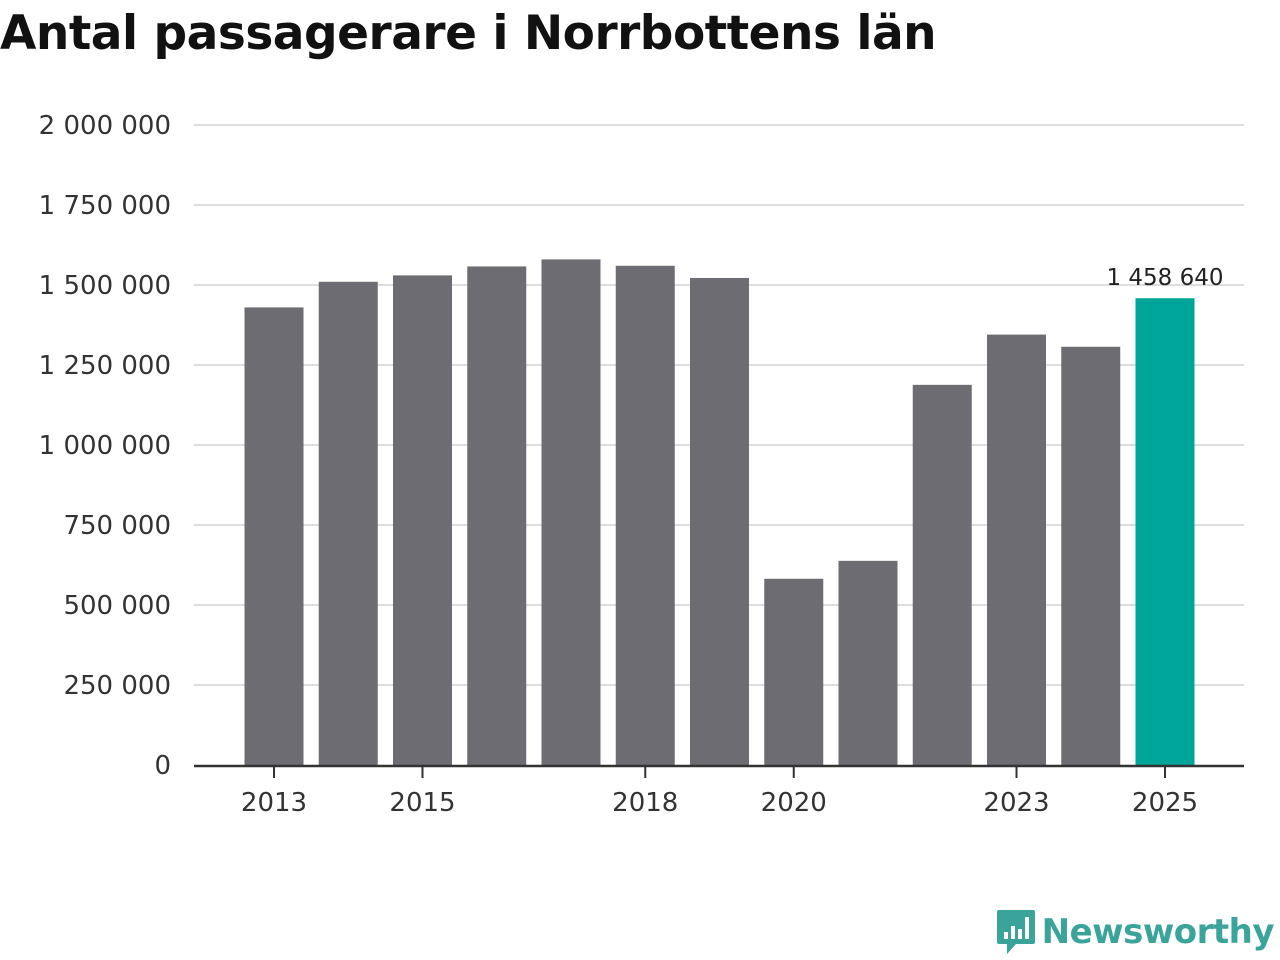 The height and width of the screenshot is (960, 1280). What do you see at coordinates (1158, 932) in the screenshot?
I see `brand-name: Newsworthy` at bounding box center [1158, 932].